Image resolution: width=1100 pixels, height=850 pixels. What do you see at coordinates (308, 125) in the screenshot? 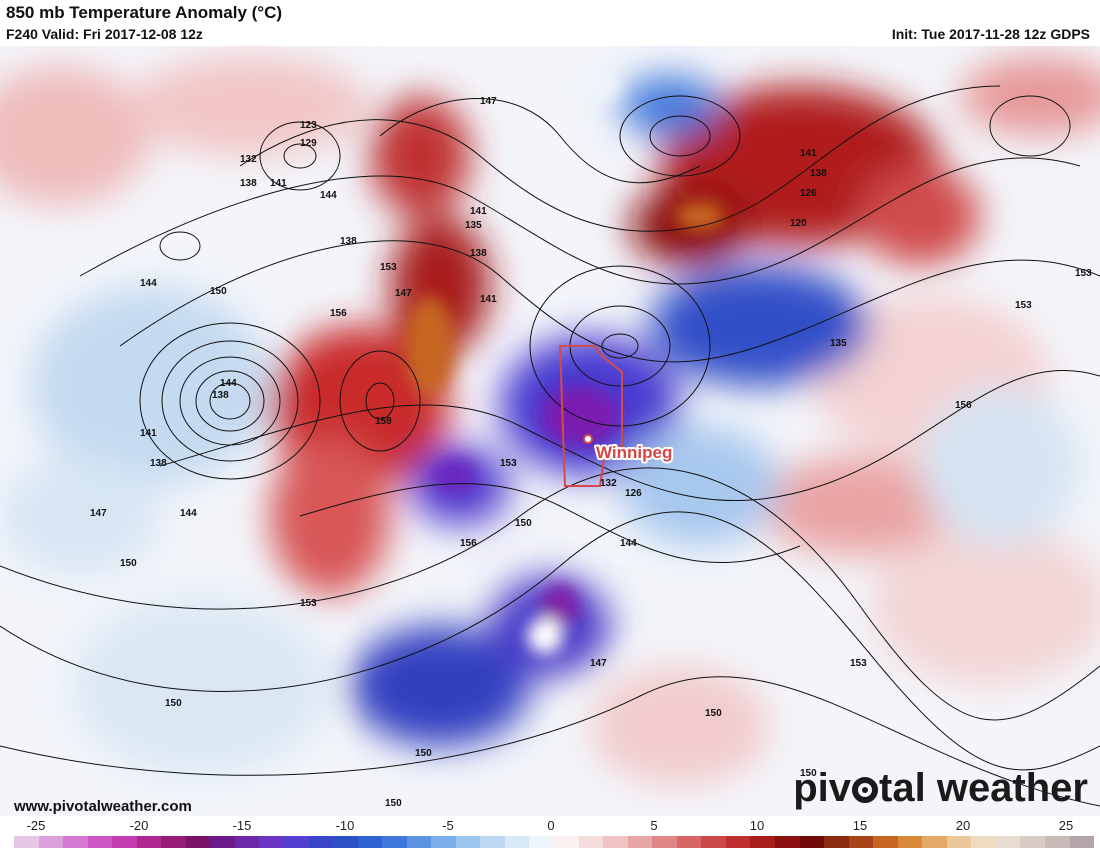
I see `contour-value-label: 123` at bounding box center [308, 125].